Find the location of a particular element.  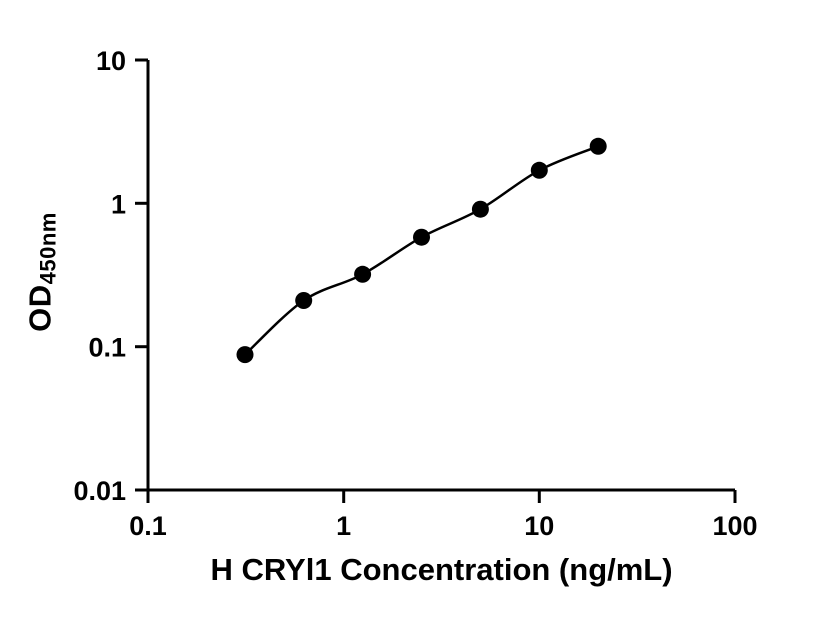

y-axis-title: OD450nm is located at coordinates (42, 272).